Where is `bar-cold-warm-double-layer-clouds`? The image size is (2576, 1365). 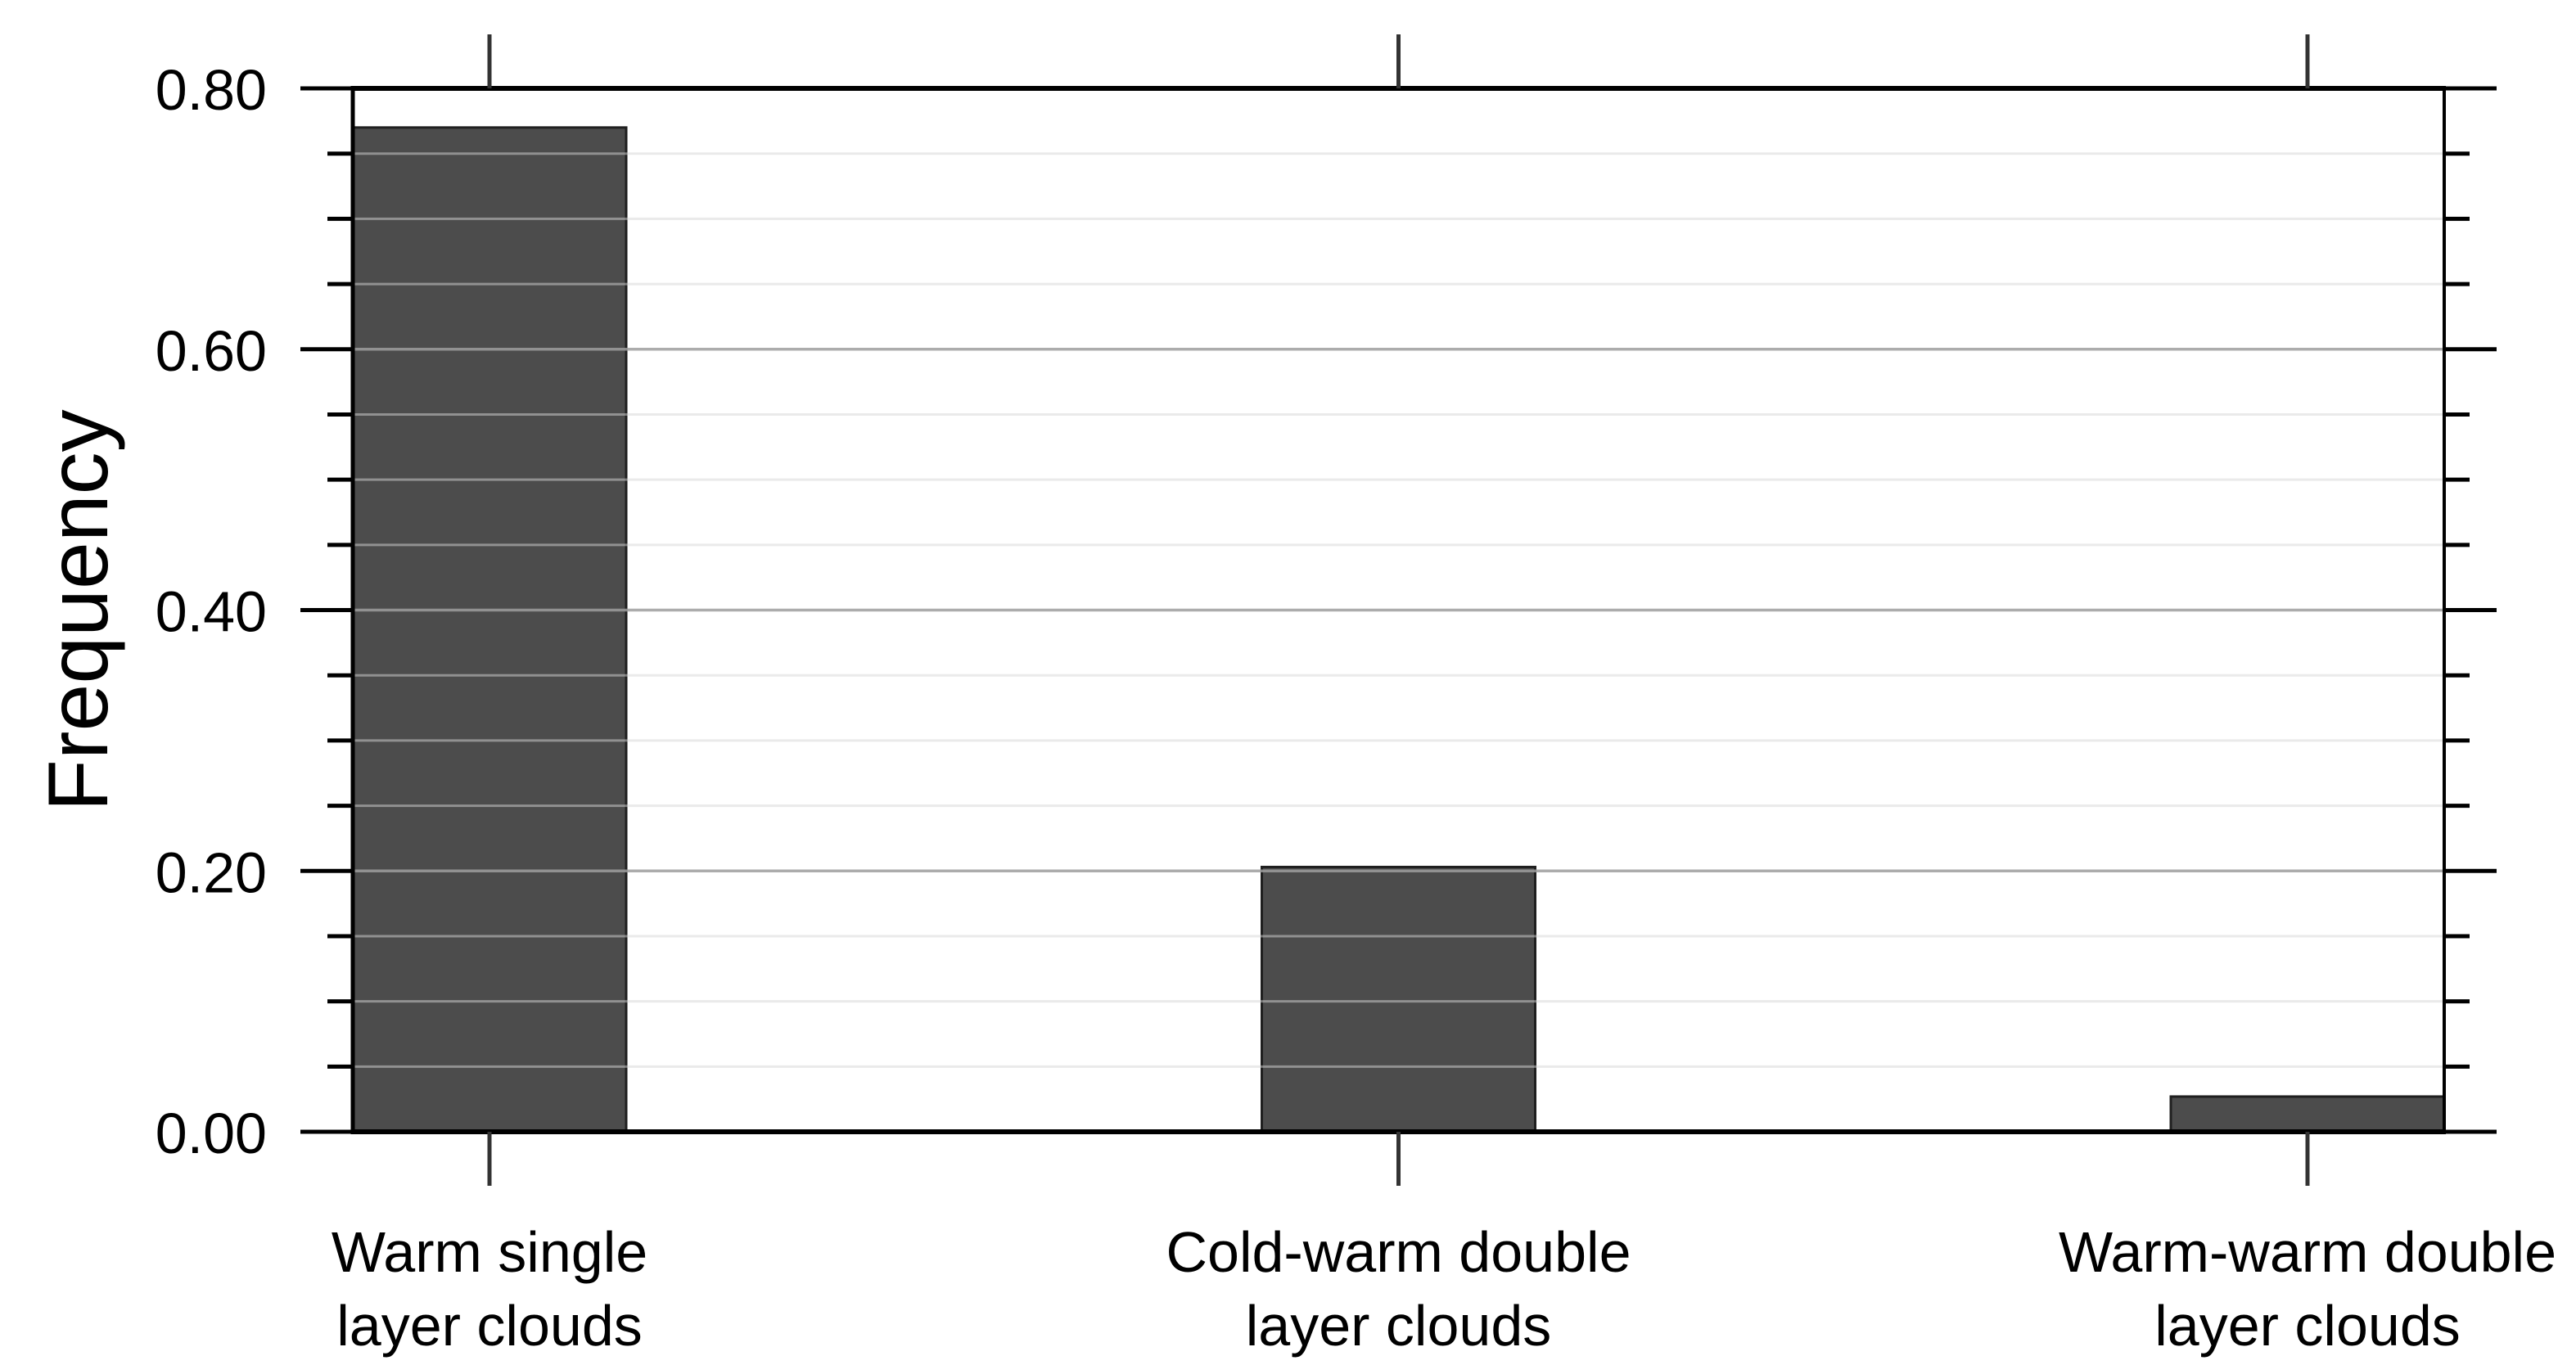
bar-cold-warm-double-layer-clouds is located at coordinates (1398, 999).